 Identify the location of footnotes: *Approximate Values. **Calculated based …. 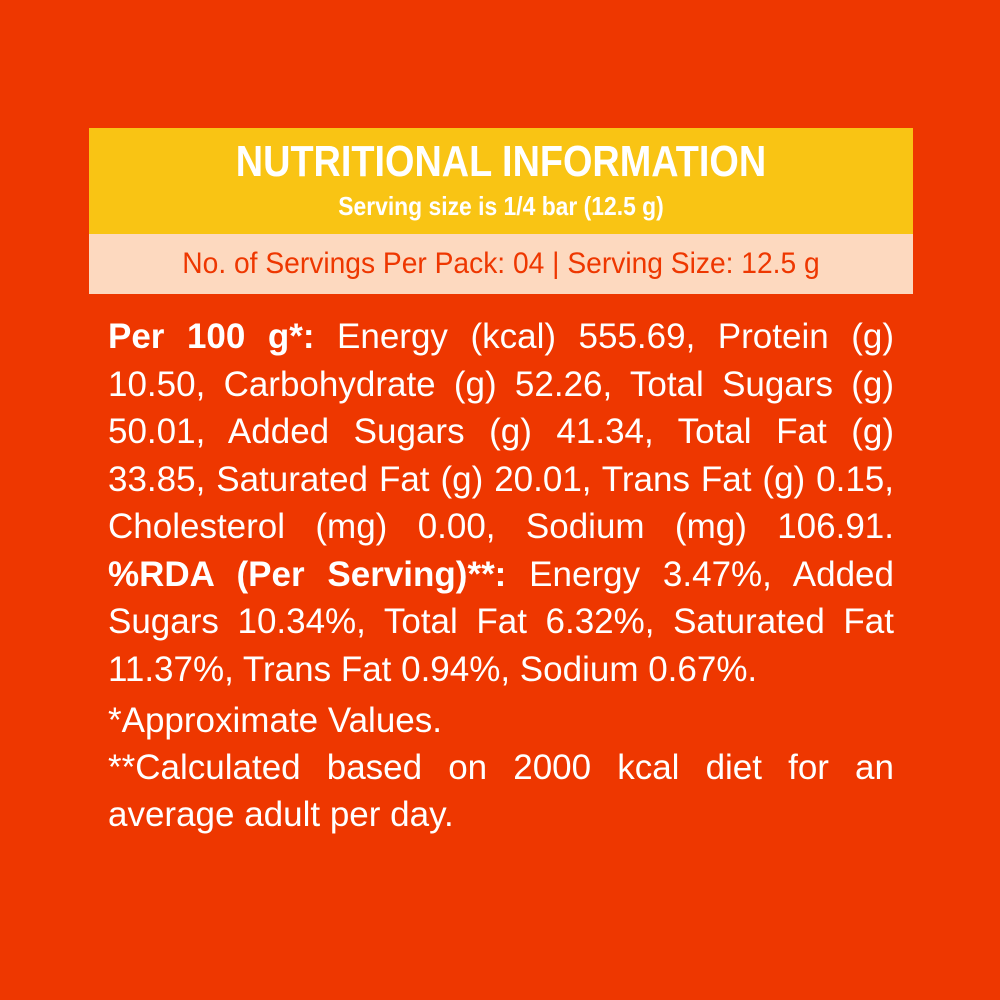
(501, 767).